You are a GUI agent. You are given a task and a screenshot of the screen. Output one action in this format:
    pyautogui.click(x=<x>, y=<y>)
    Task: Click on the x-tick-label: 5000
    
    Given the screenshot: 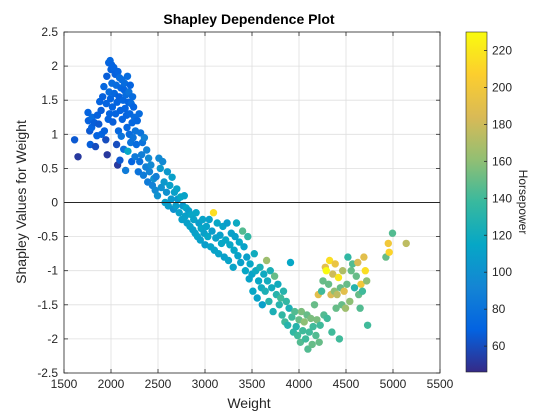 What is the action you would take?
    pyautogui.click(x=393, y=384)
    